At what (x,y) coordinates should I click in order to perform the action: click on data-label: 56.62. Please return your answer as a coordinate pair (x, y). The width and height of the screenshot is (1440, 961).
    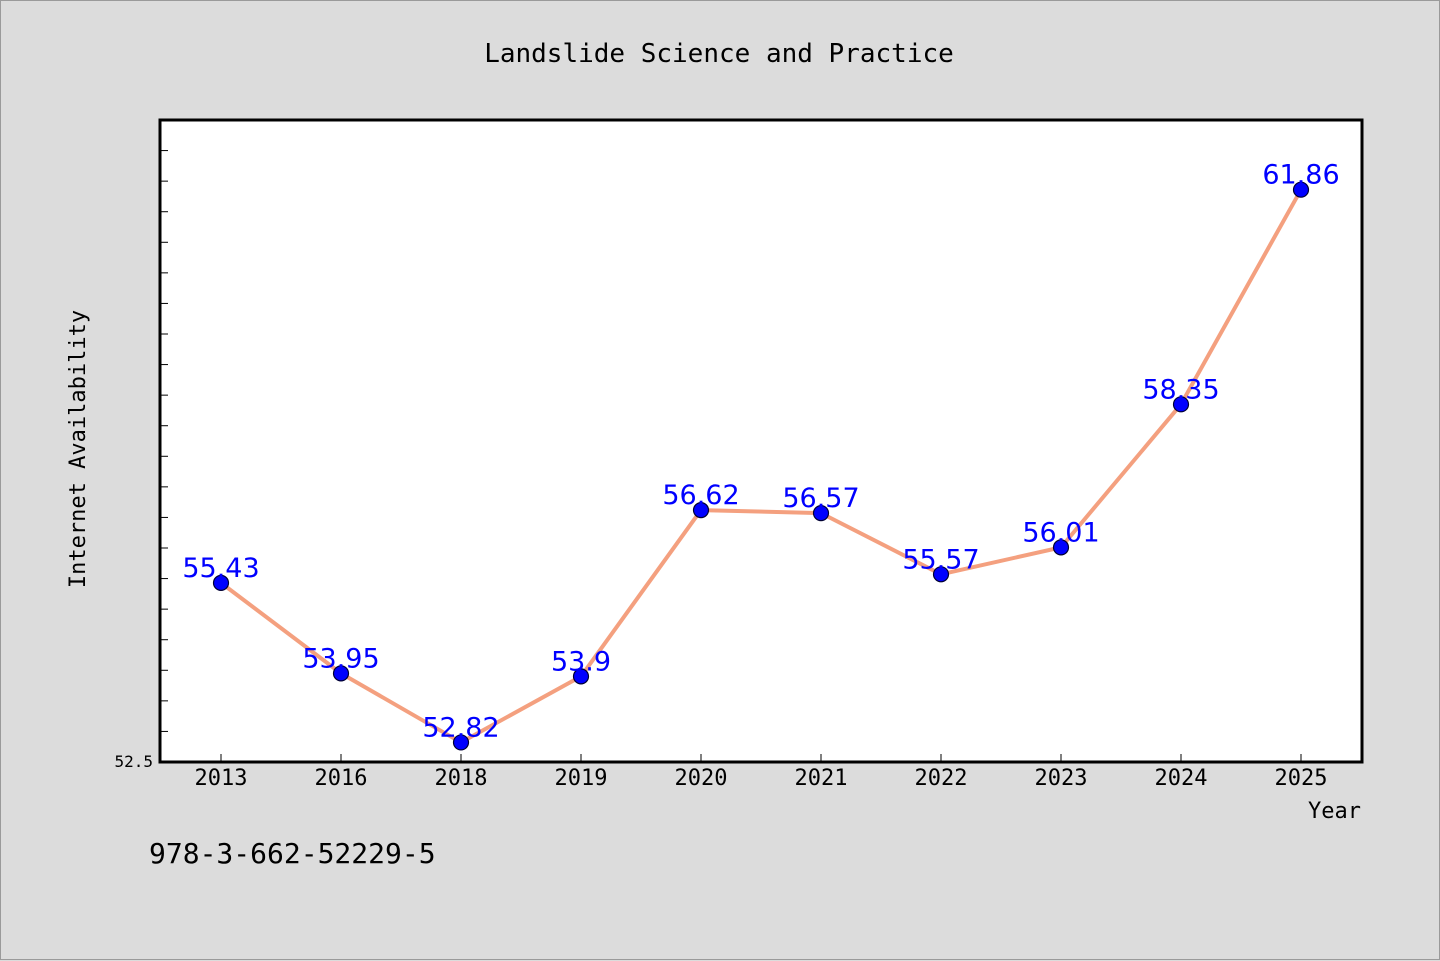
    Looking at the image, I should click on (700, 495).